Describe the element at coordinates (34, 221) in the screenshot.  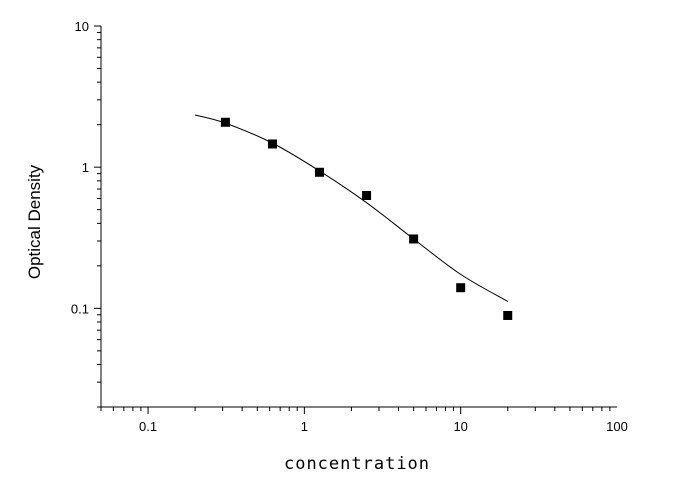
I see `y-axis-label: Optical Density` at that location.